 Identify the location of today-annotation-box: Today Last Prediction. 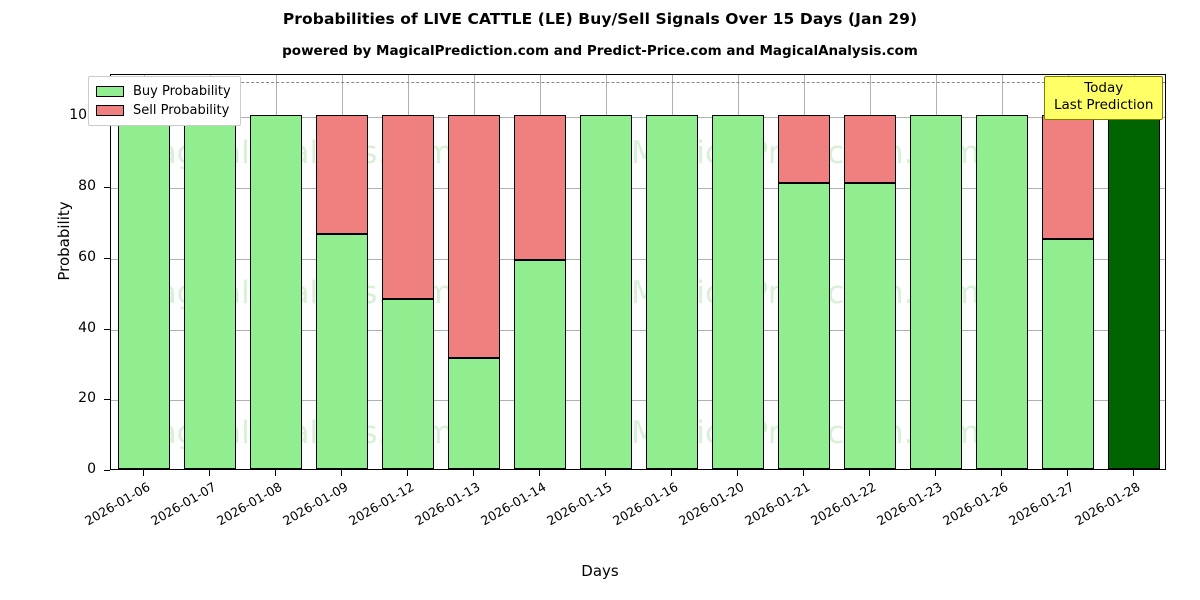
(1104, 98).